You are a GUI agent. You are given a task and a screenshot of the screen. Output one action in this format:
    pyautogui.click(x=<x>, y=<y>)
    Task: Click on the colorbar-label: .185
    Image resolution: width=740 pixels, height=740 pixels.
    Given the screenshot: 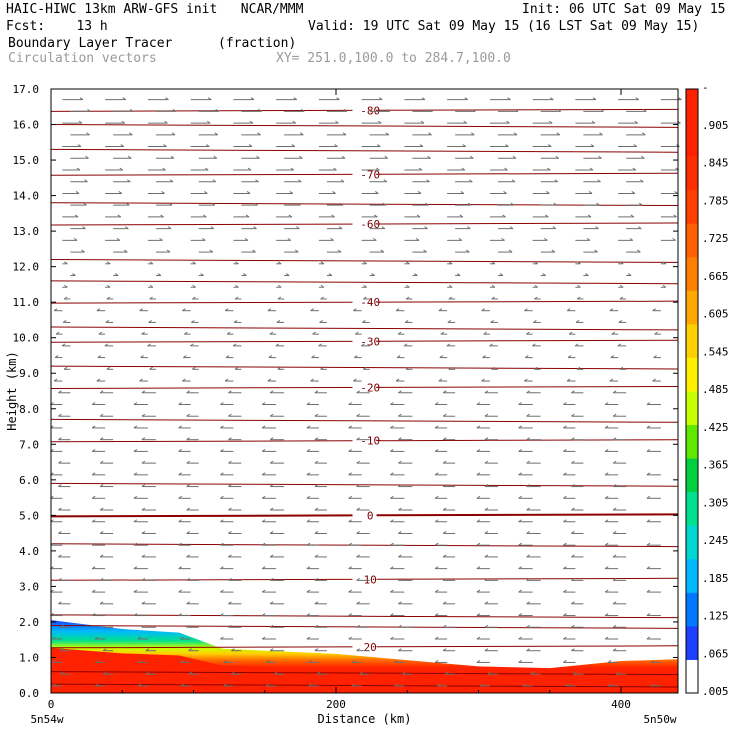 What is the action you would take?
    pyautogui.click(x=715, y=578)
    